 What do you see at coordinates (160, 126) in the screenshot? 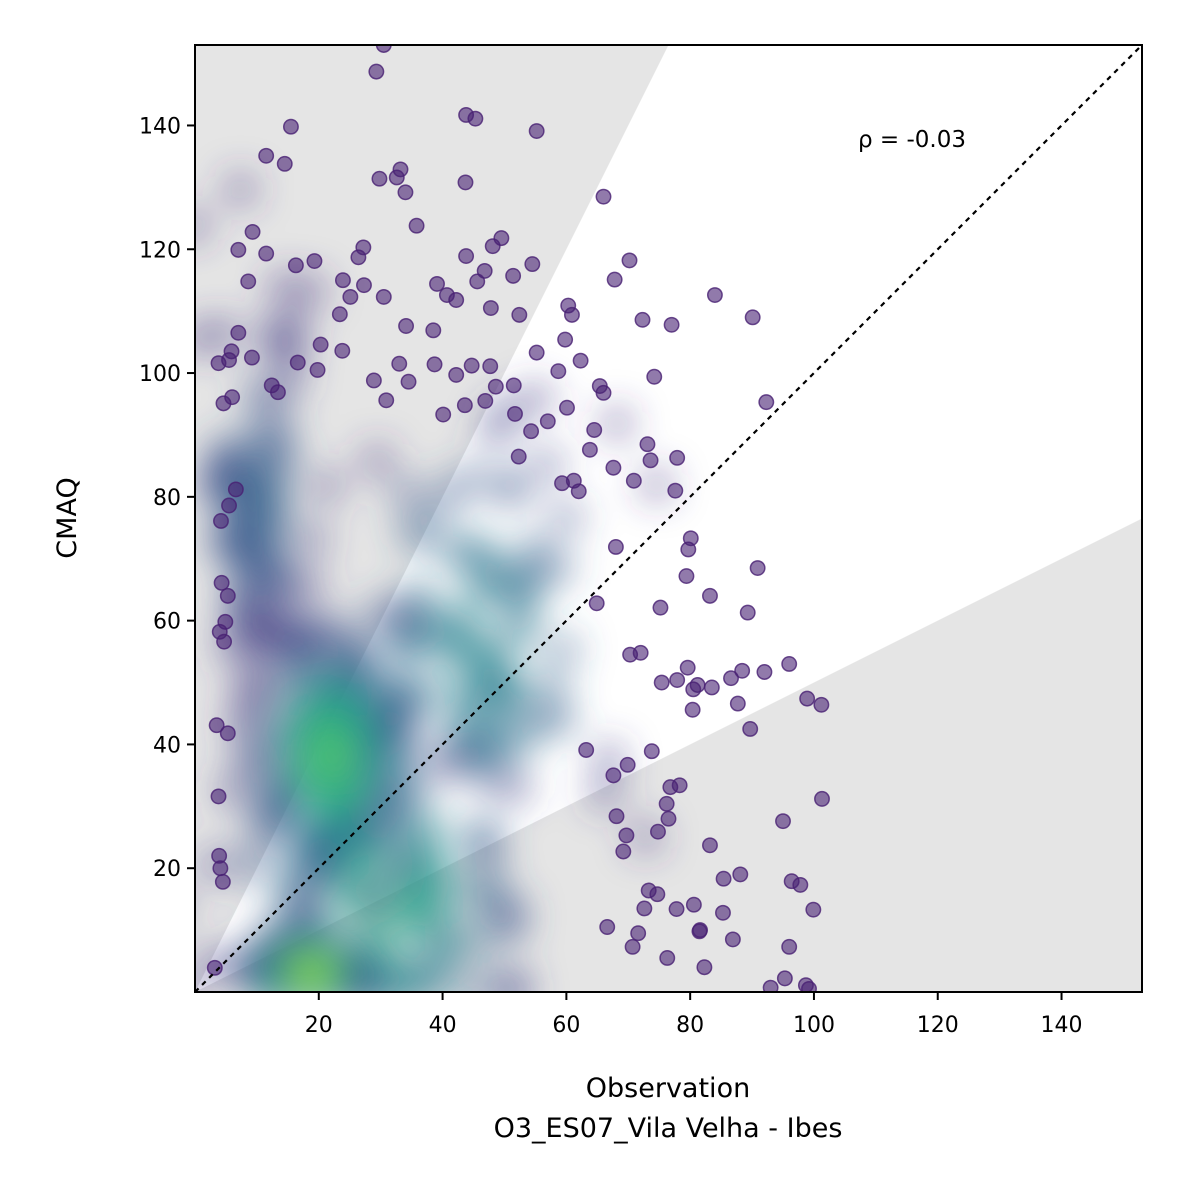
I see `y-tick-label: 140` at bounding box center [160, 126].